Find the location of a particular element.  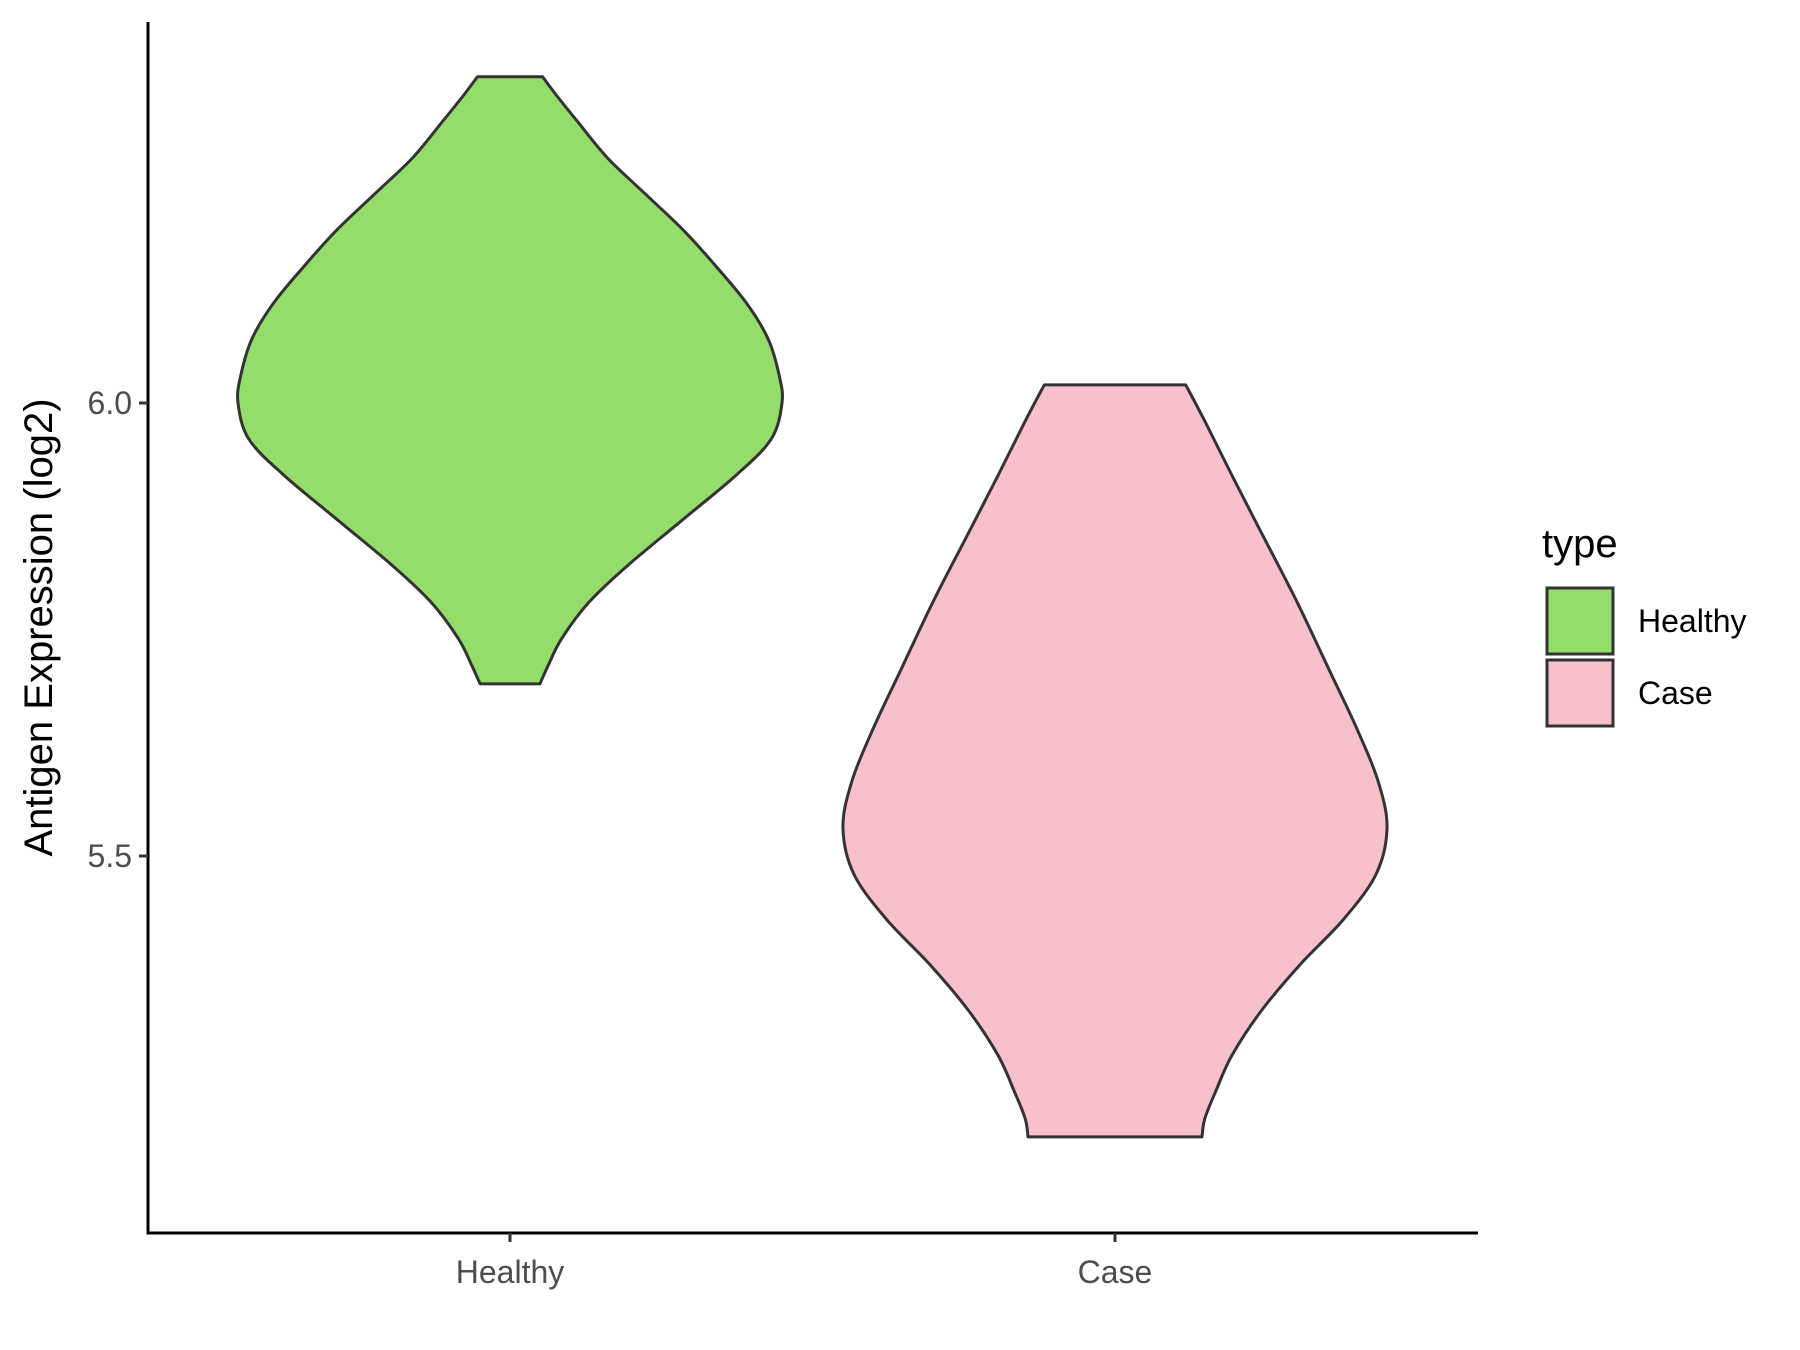

violin-healthy is located at coordinates (510, 380).